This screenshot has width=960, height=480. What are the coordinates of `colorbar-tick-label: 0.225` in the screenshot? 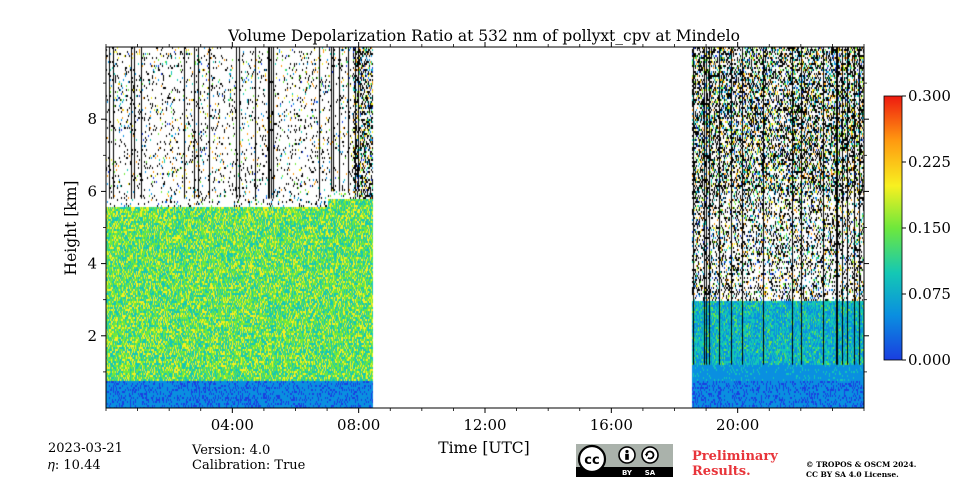 It's located at (929, 162).